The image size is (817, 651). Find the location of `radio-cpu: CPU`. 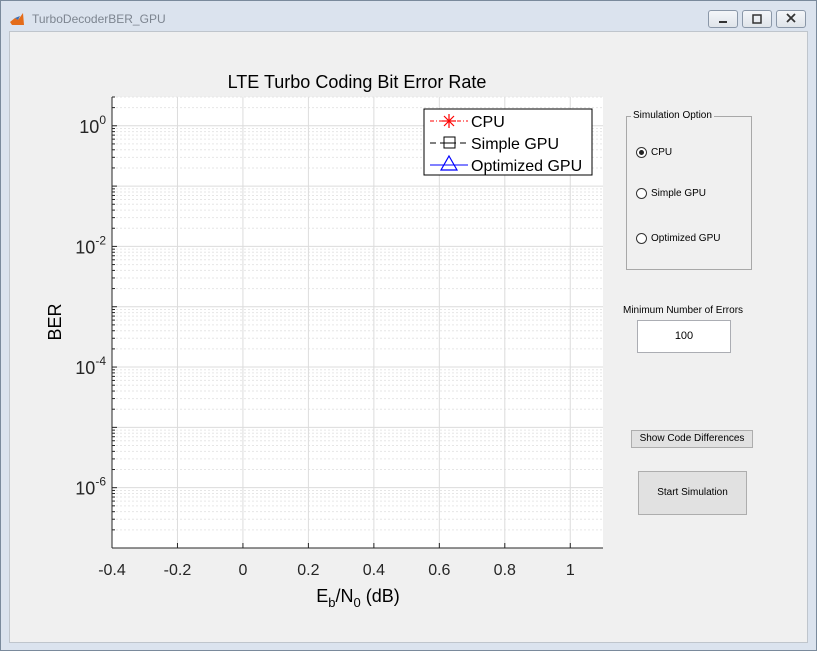

radio-cpu: CPU is located at coordinates (654, 152).